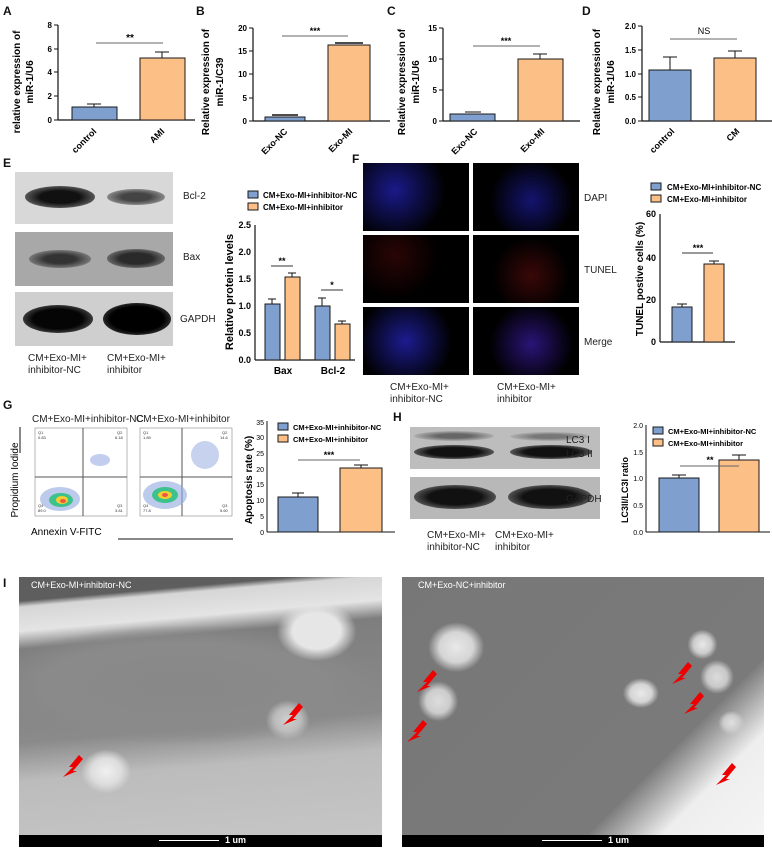 This screenshot has height=854, width=772. What do you see at coordinates (596, 198) in the screenshot?
I see `row-label-dapi: DAPI` at bounding box center [596, 198].